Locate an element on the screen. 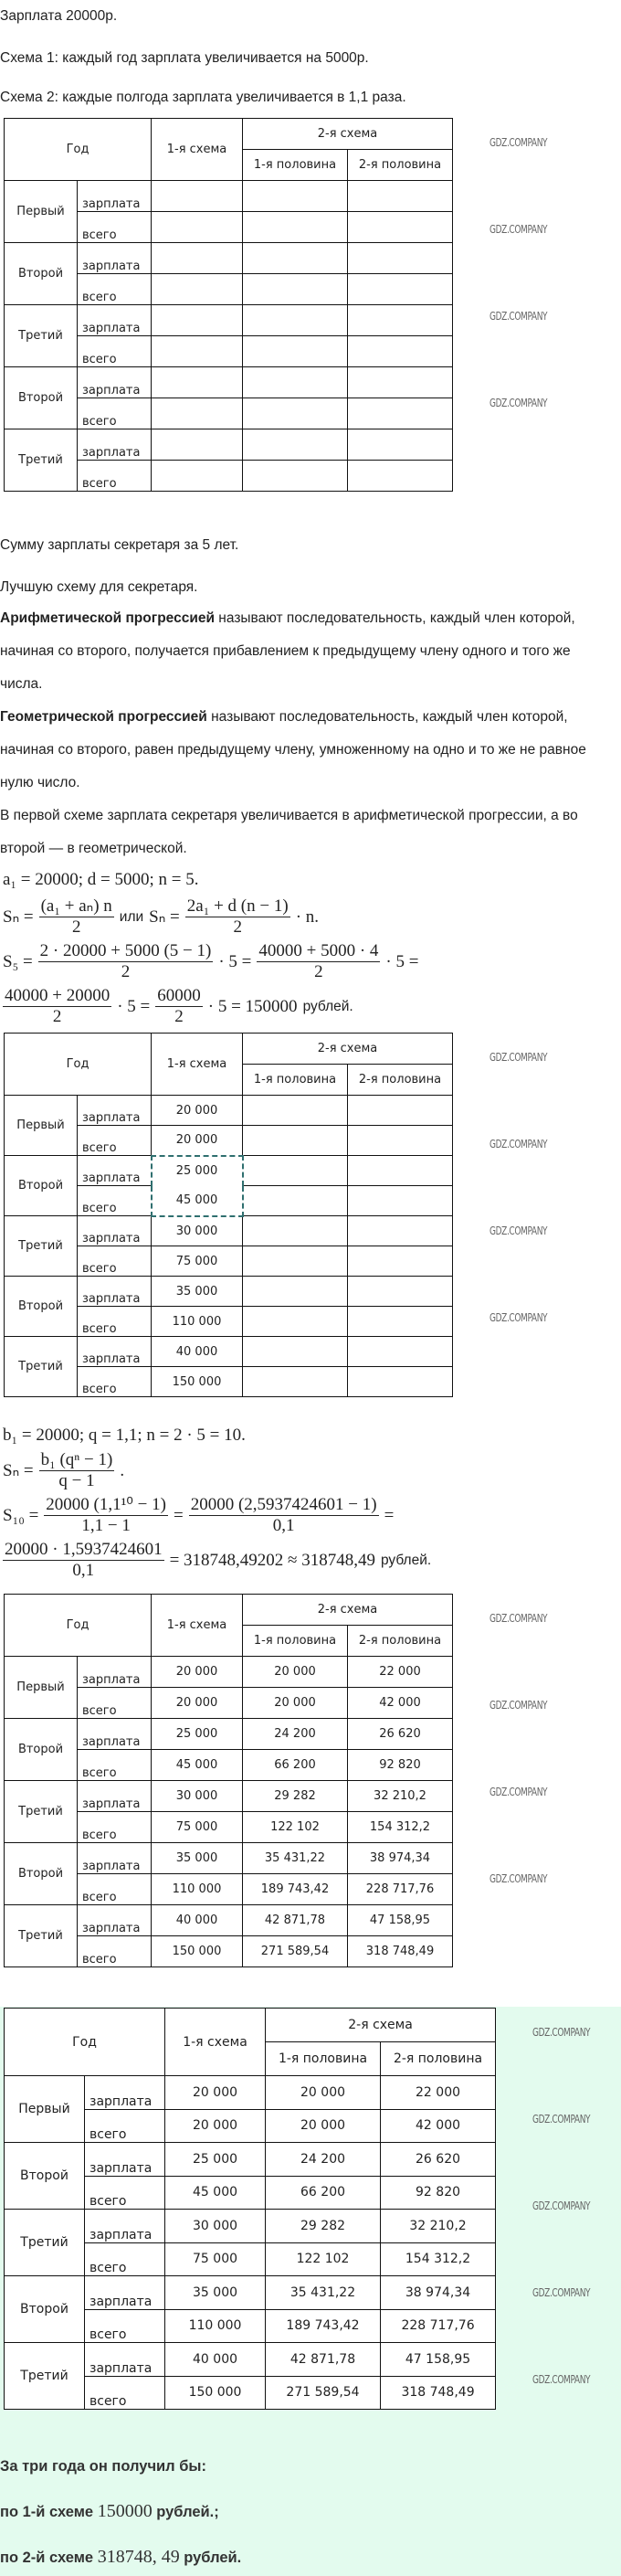 Image resolution: width=621 pixels, height=2576 pixels. table-row: всего 75 000 122 102 154 312,2 is located at coordinates (251, 2259).